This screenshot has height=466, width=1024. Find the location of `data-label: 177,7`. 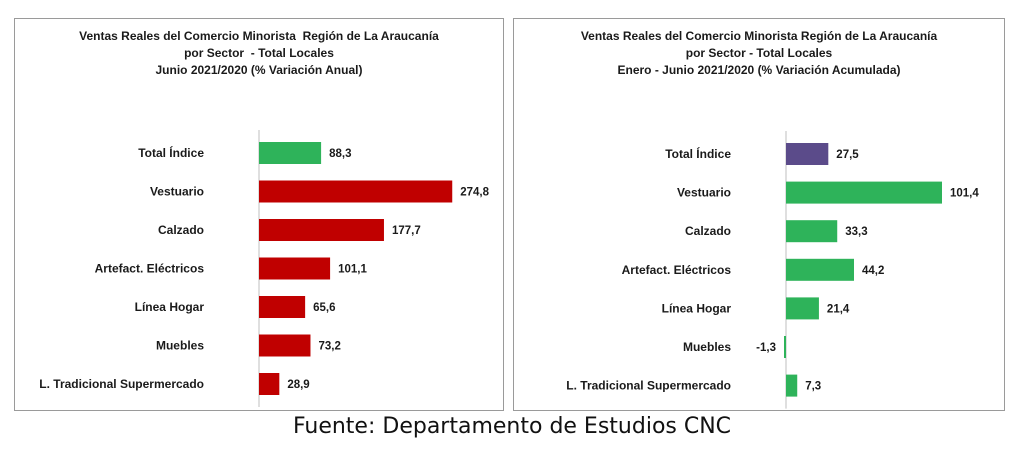

data-label: 177,7 is located at coordinates (406, 231).